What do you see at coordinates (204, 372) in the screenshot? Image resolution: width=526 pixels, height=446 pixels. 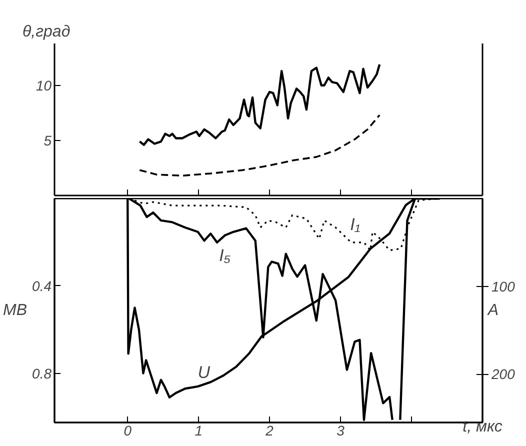 I see `series-label: U` at bounding box center [204, 372].